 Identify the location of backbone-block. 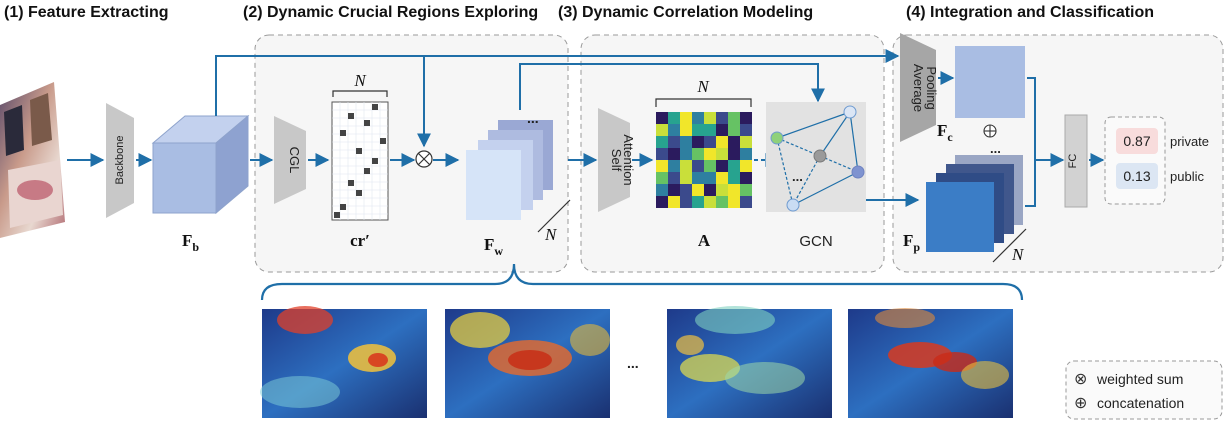
(120, 160).